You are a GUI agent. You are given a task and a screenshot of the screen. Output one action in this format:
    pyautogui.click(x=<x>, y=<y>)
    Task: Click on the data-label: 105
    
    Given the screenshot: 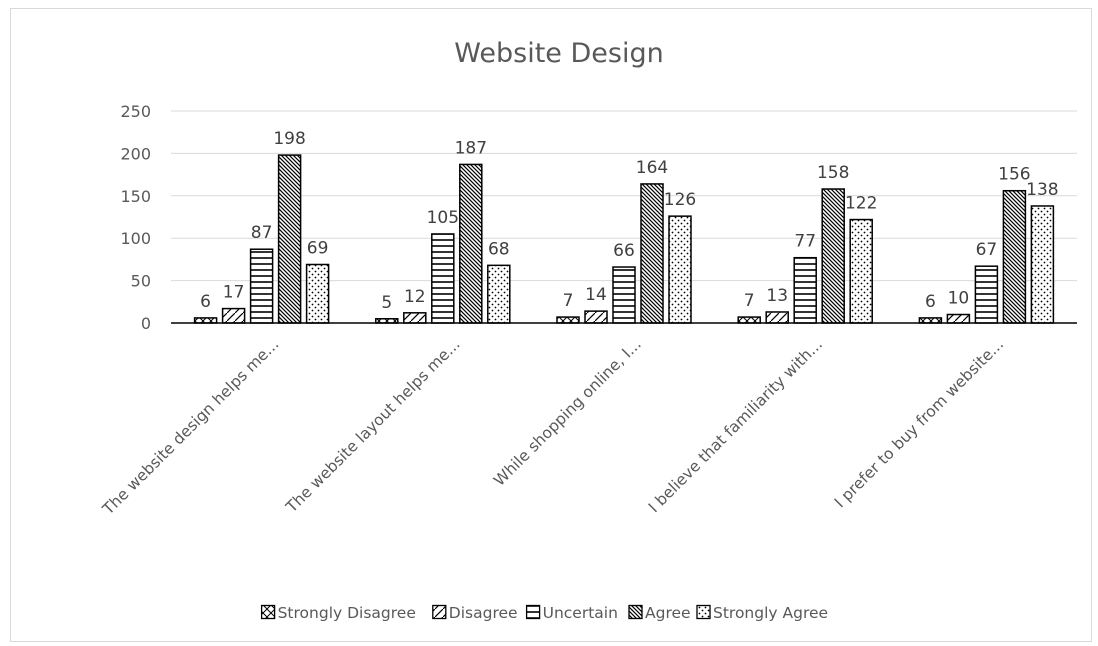 What is the action you would take?
    pyautogui.click(x=443, y=218)
    